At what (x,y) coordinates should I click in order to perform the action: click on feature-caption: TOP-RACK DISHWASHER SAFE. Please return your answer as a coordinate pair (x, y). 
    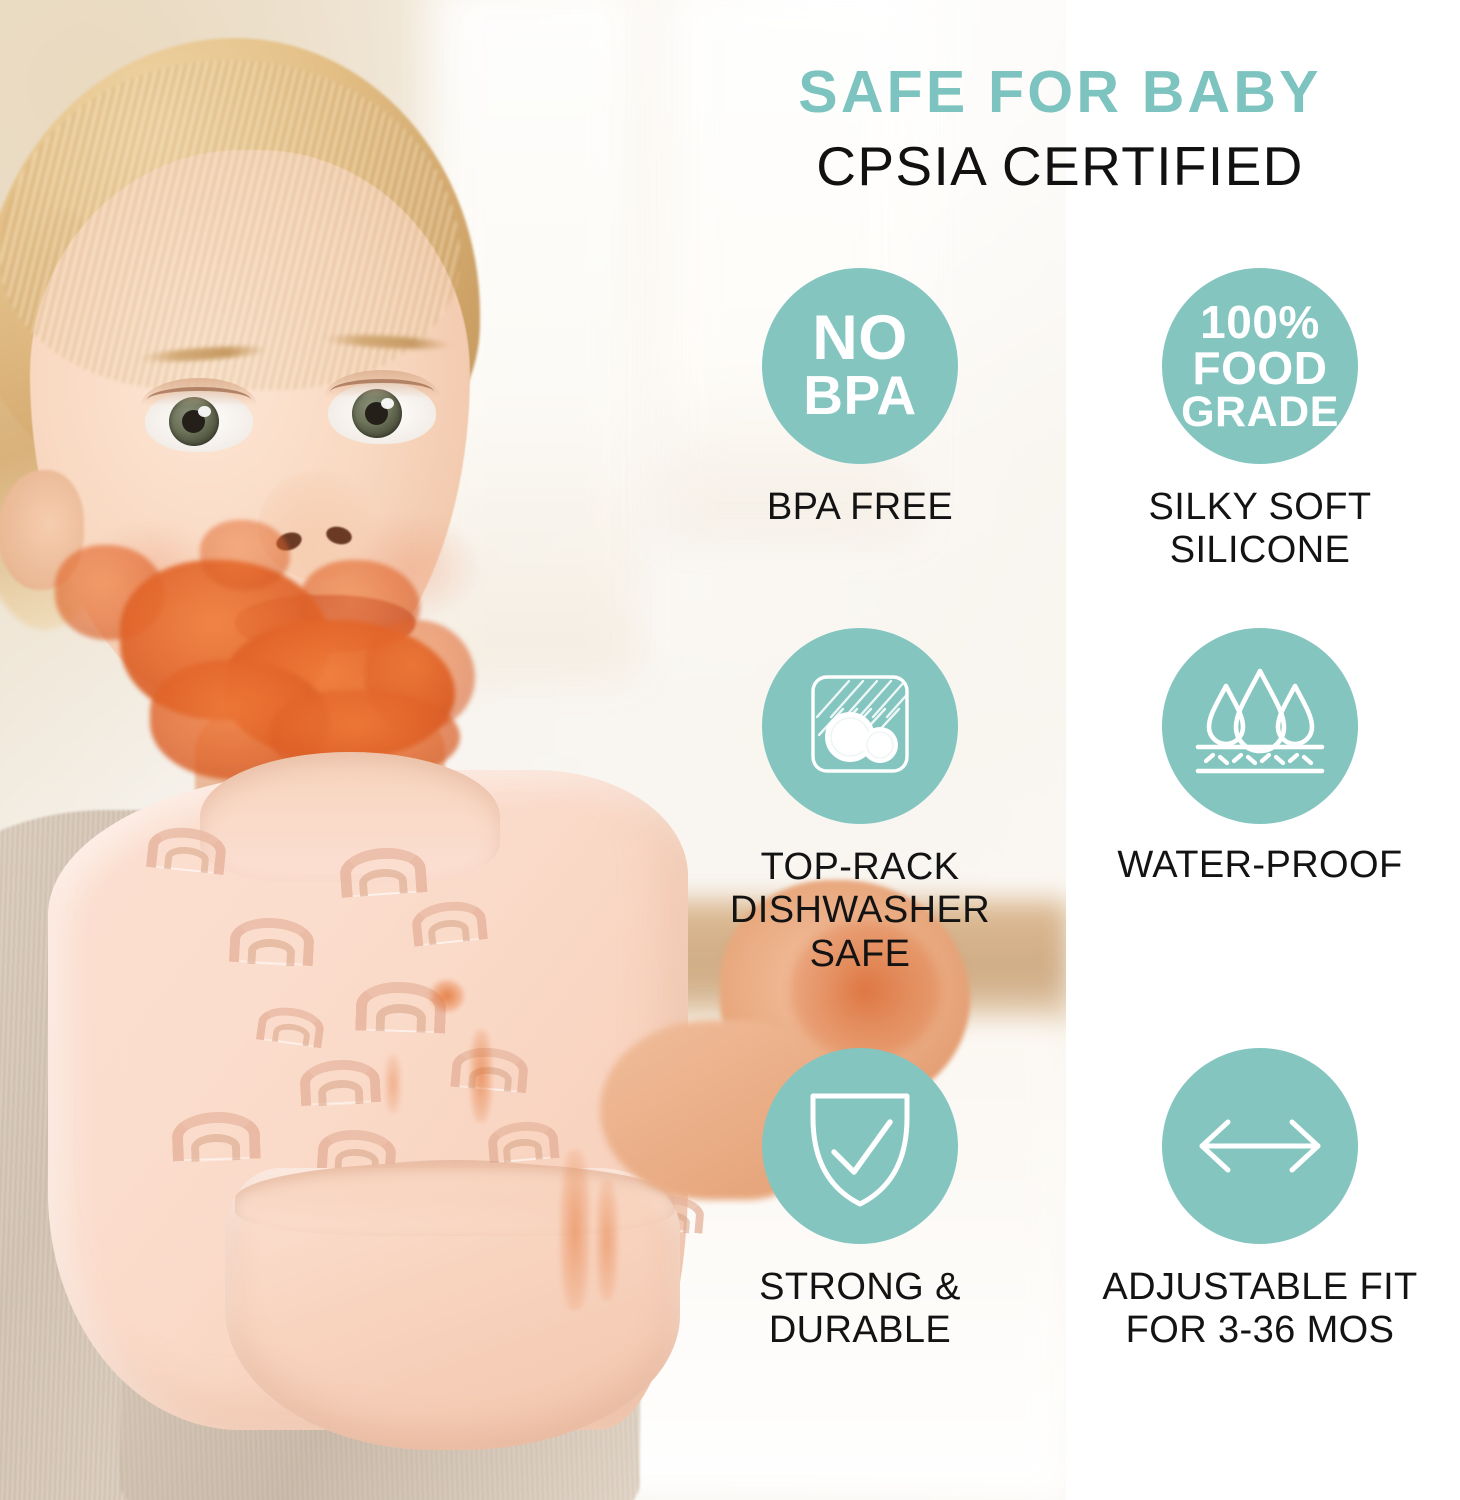
    Looking at the image, I should click on (860, 910).